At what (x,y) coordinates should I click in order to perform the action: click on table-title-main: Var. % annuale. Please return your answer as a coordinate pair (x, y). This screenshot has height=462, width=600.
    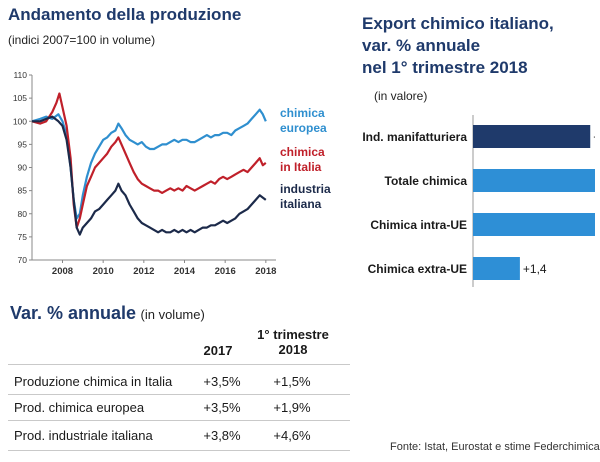
    Looking at the image, I should click on (73, 313).